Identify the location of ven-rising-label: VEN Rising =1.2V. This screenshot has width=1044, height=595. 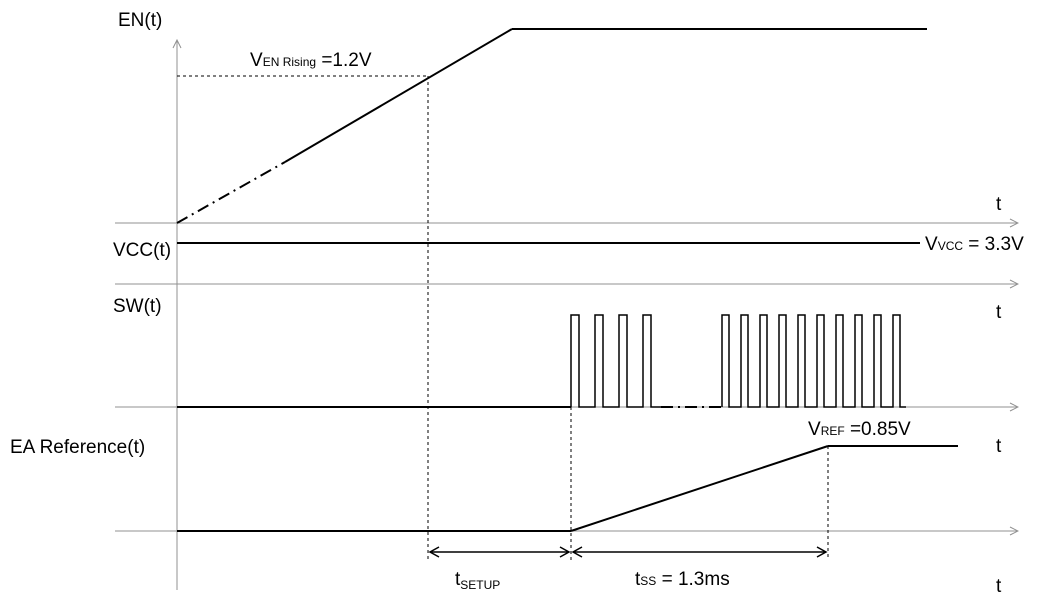
(311, 60).